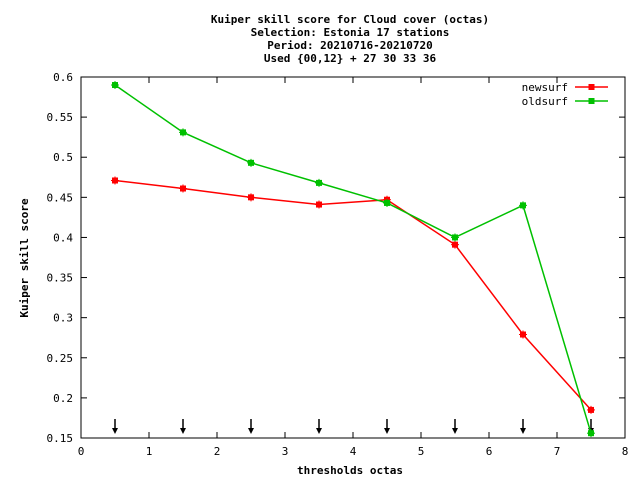  Describe the element at coordinates (350, 470) in the screenshot. I see `x-axis-label: thresholds octas` at that location.